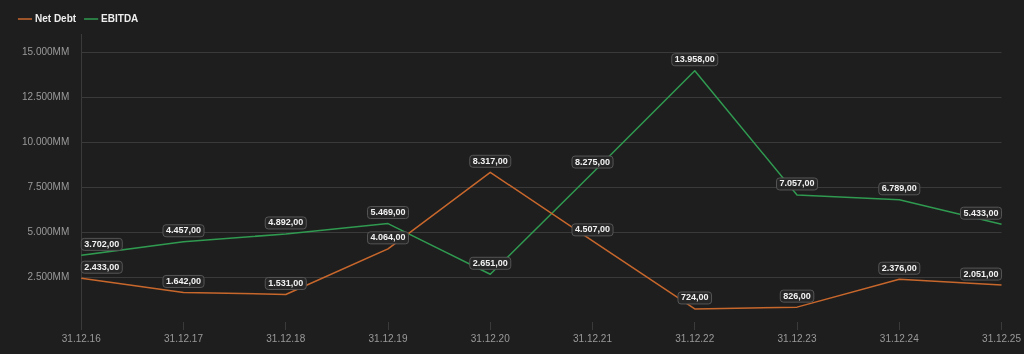 The height and width of the screenshot is (354, 1024). Describe the element at coordinates (46, 51) in the screenshot. I see `y-tick-label: 15.000MM` at that location.